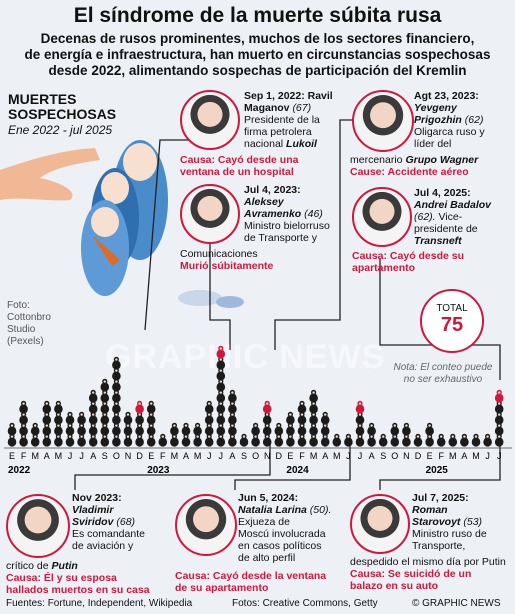  What do you see at coordinates (206, 525) in the screenshot?
I see `portrait-larina` at bounding box center [206, 525].